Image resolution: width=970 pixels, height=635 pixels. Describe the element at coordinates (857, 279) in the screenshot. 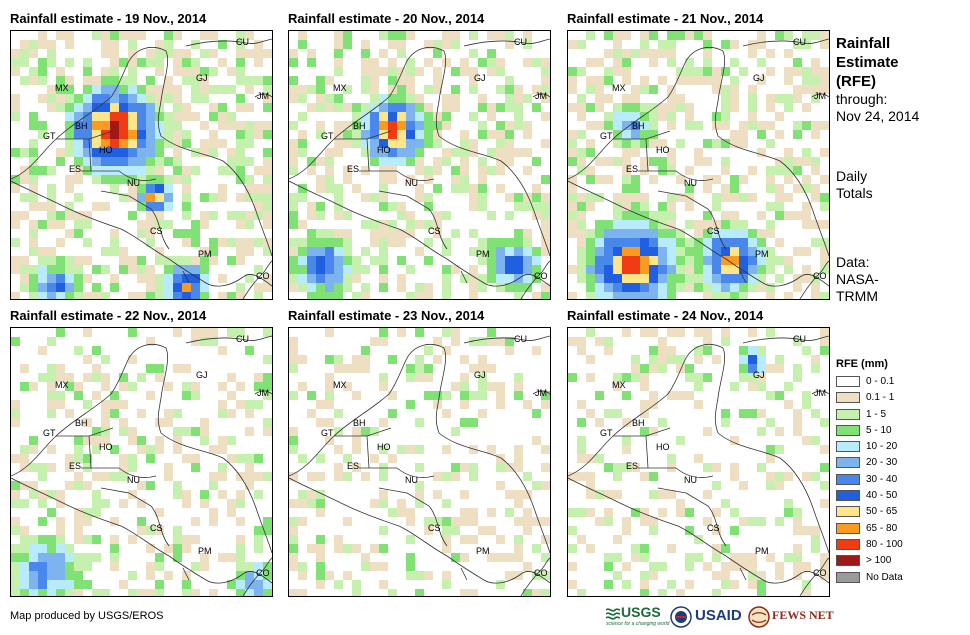

I see `sidebar-data-source: Data: NASA- TRMM` at that location.